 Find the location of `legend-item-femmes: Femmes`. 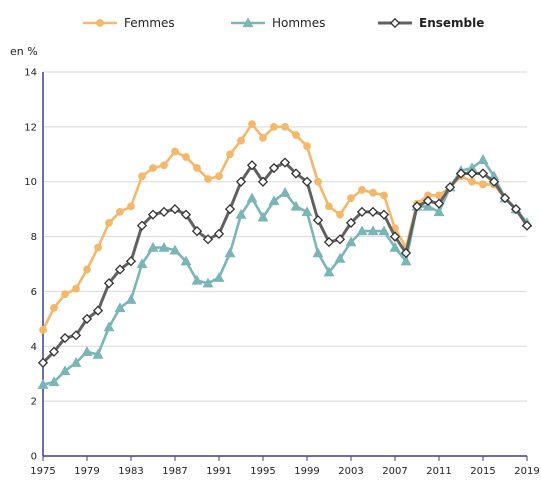

legend-item-femmes: Femmes is located at coordinates (129, 23).